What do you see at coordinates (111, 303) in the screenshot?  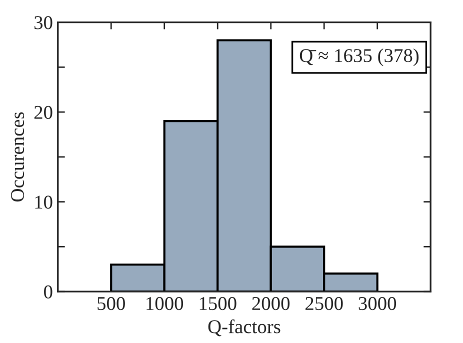 I see `x-tick-label: 500` at bounding box center [111, 303].